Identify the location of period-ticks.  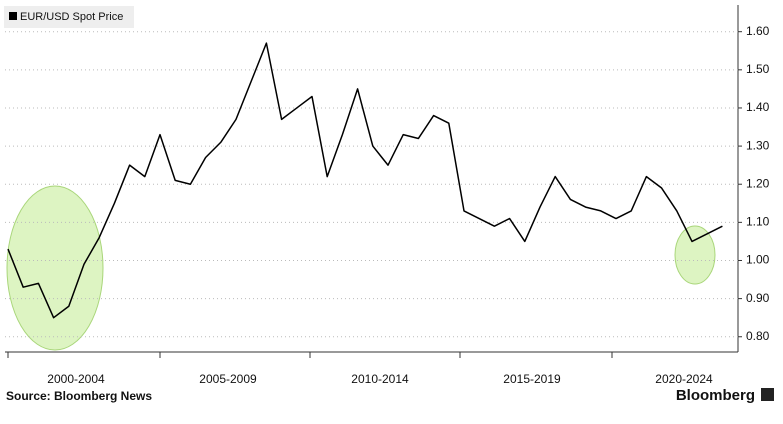
(310, 355).